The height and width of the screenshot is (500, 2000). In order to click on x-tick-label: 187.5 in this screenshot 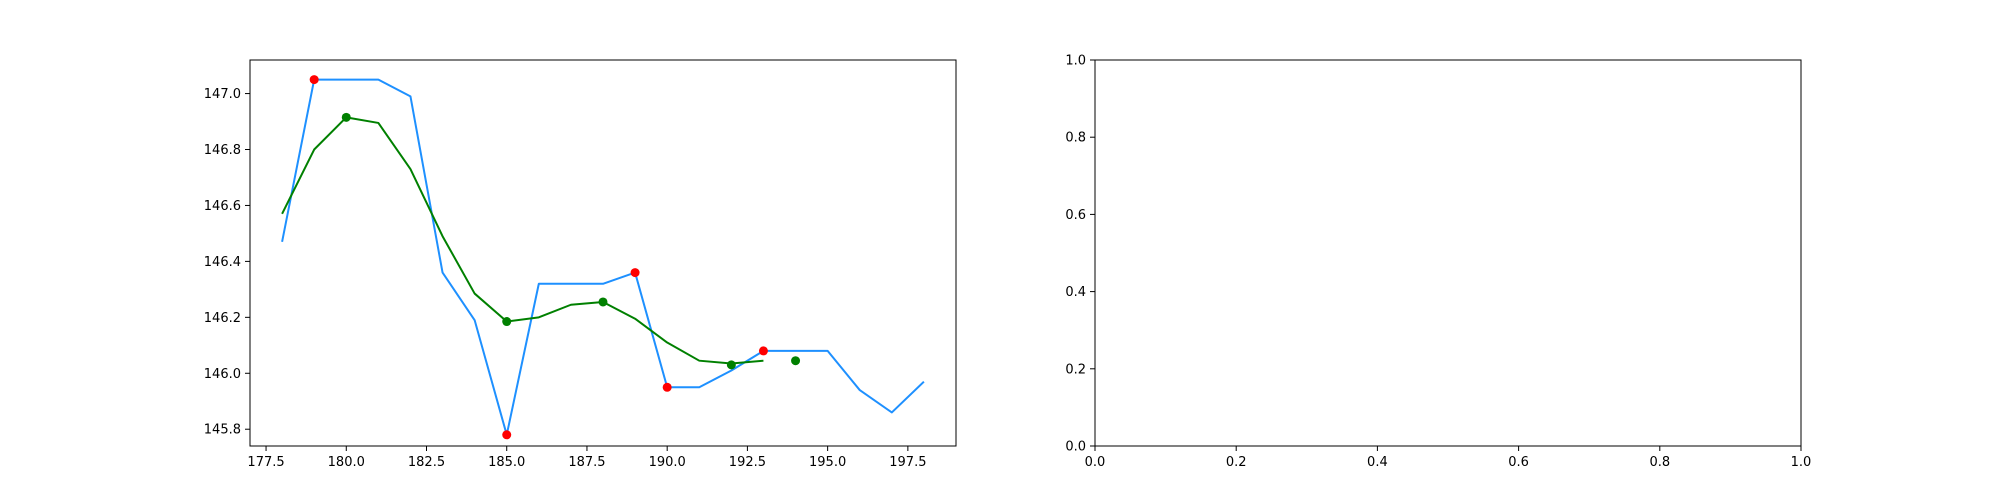, I will do `click(586, 462)`.